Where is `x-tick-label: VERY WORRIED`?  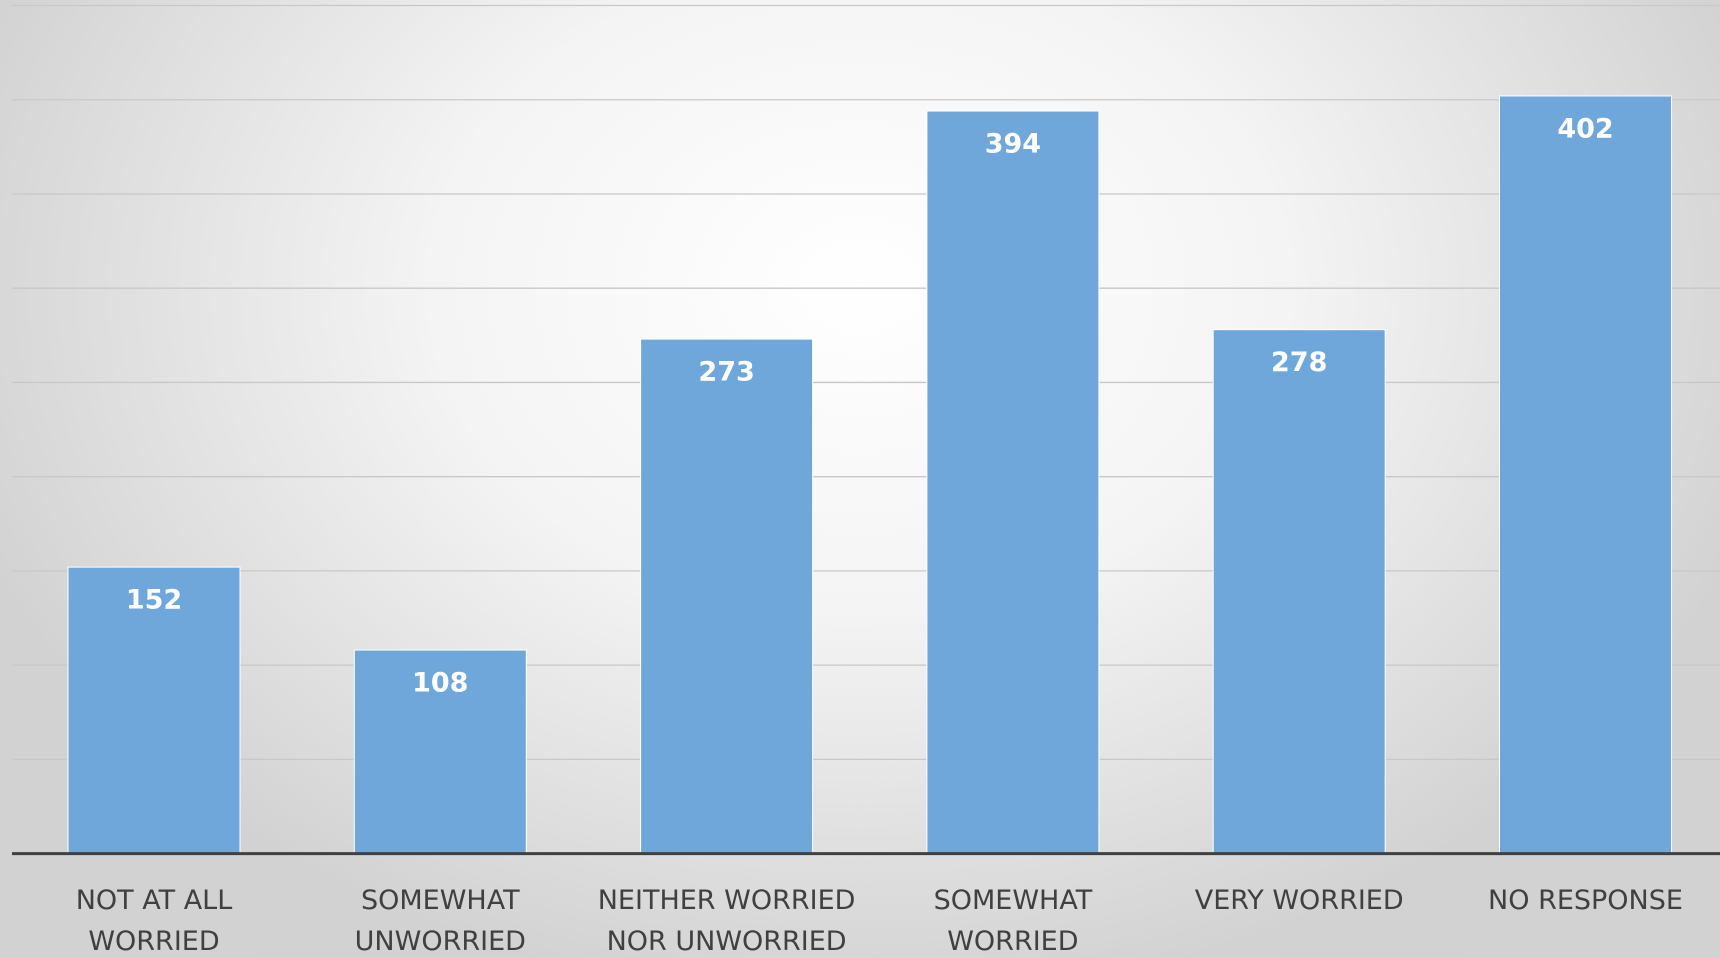 x-tick-label: VERY WORRIED is located at coordinates (1299, 900).